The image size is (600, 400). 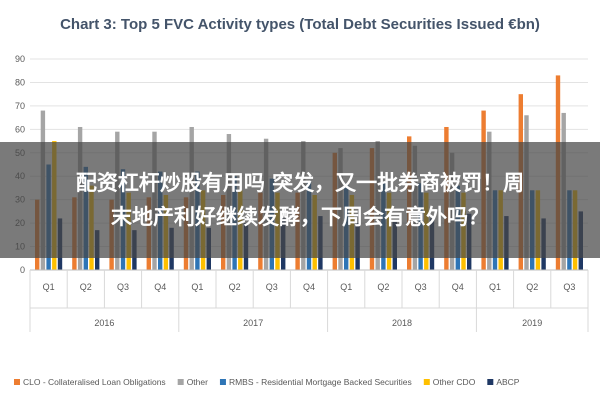 I want to click on year-label: 2016, so click(x=104, y=323).